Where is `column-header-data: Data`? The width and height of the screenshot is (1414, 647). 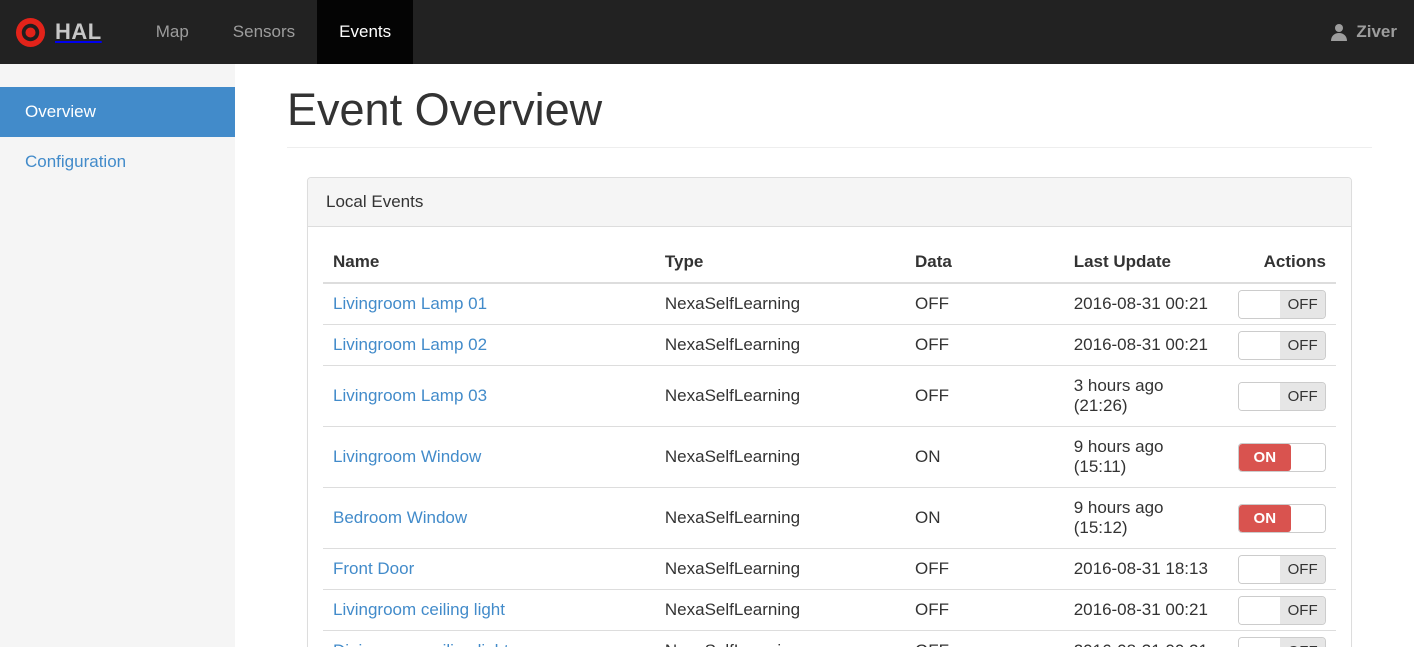
column-header-data: Data is located at coordinates (984, 263).